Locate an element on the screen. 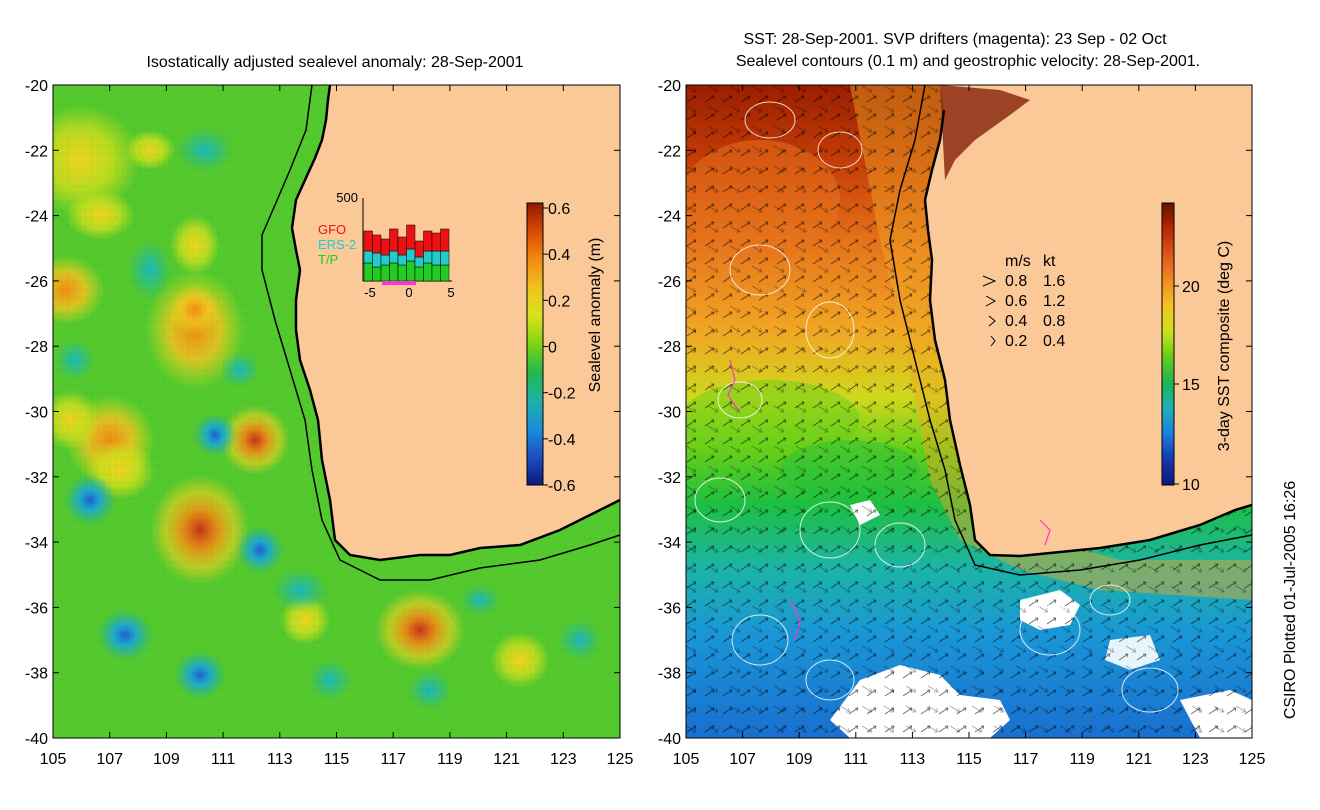 The width and height of the screenshot is (1320, 810). colorbar-tick-label: 0 is located at coordinates (552, 348).